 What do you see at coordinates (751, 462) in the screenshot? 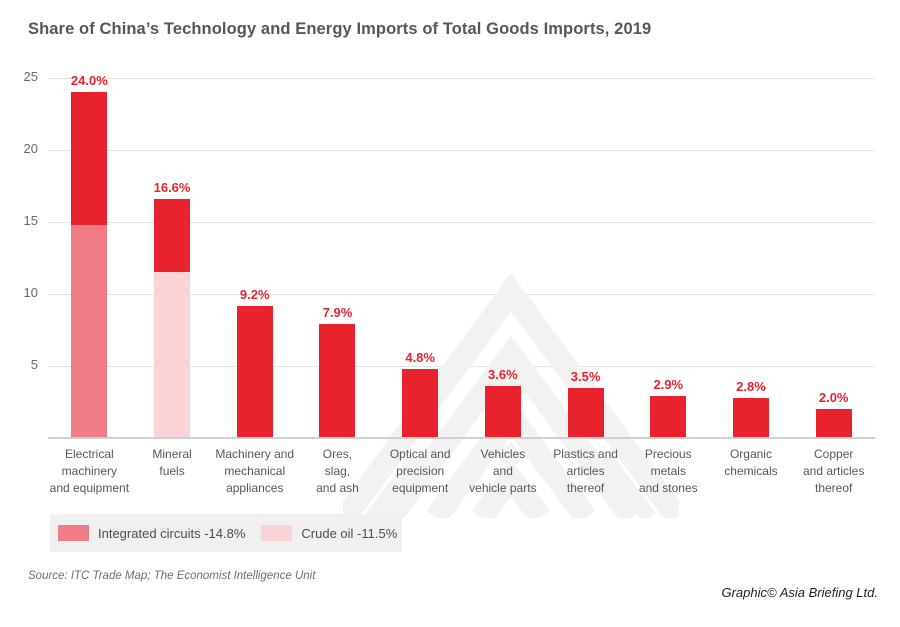
I see `category-label-8: Organic chemicals` at bounding box center [751, 462].